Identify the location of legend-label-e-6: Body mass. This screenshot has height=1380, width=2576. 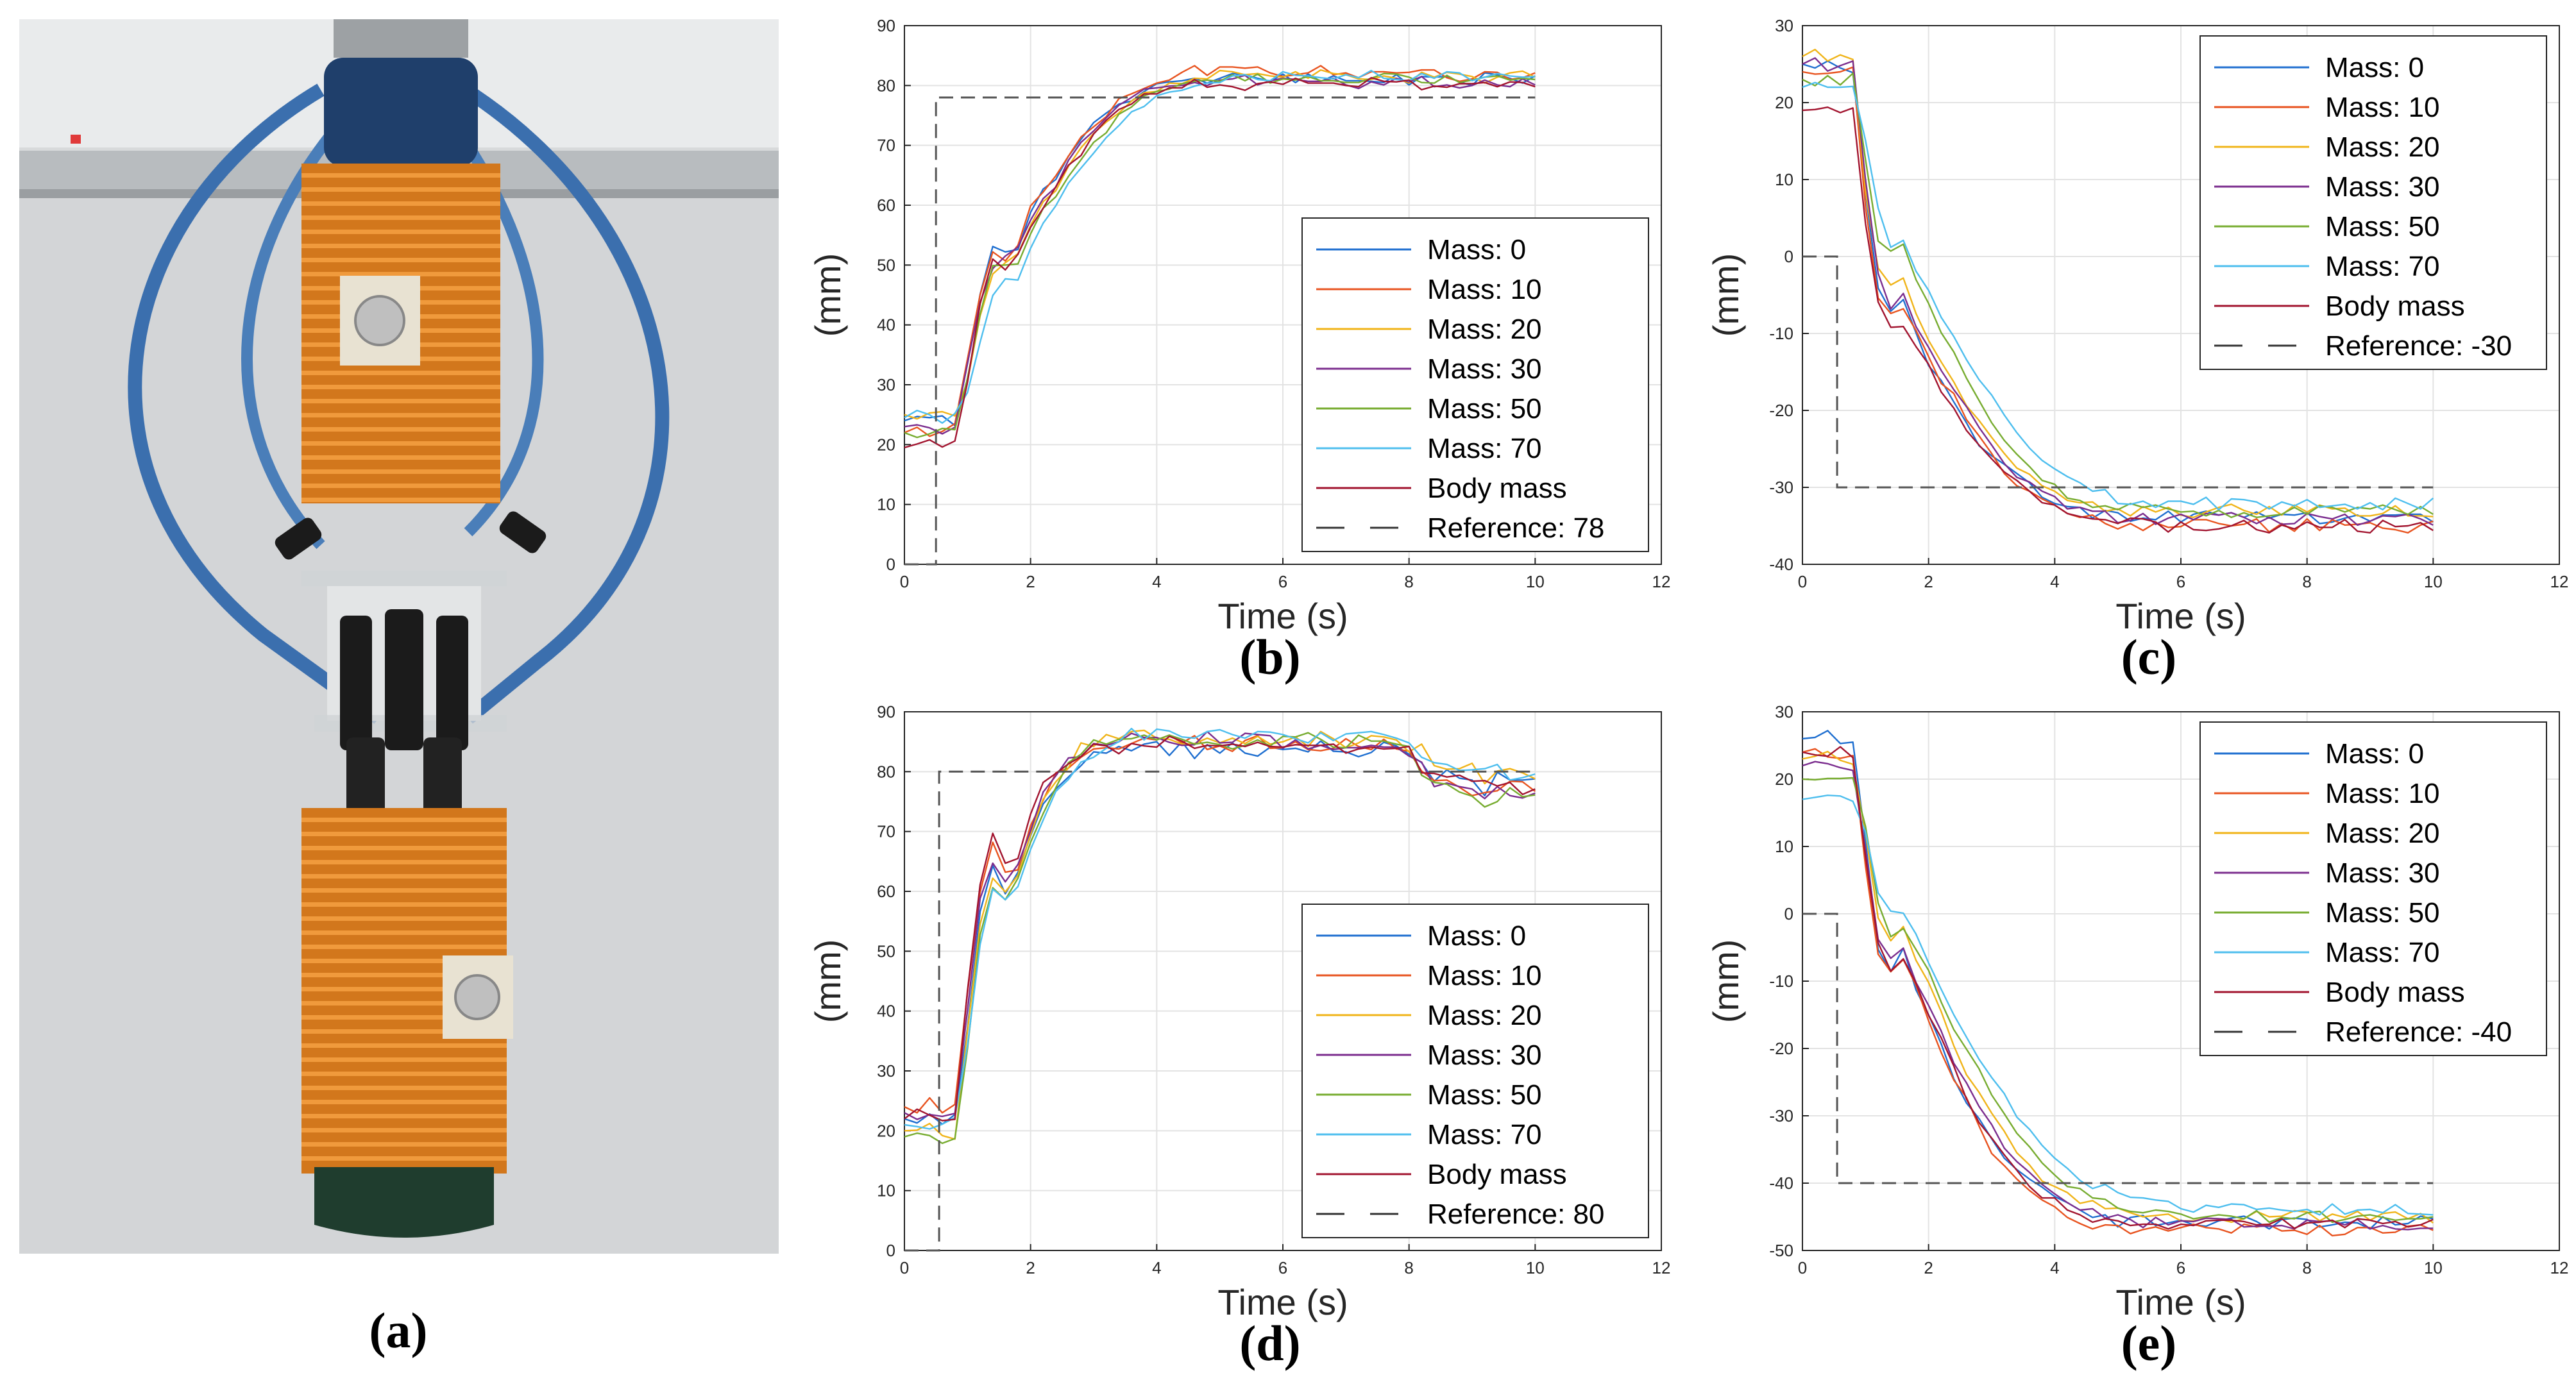
(2395, 992).